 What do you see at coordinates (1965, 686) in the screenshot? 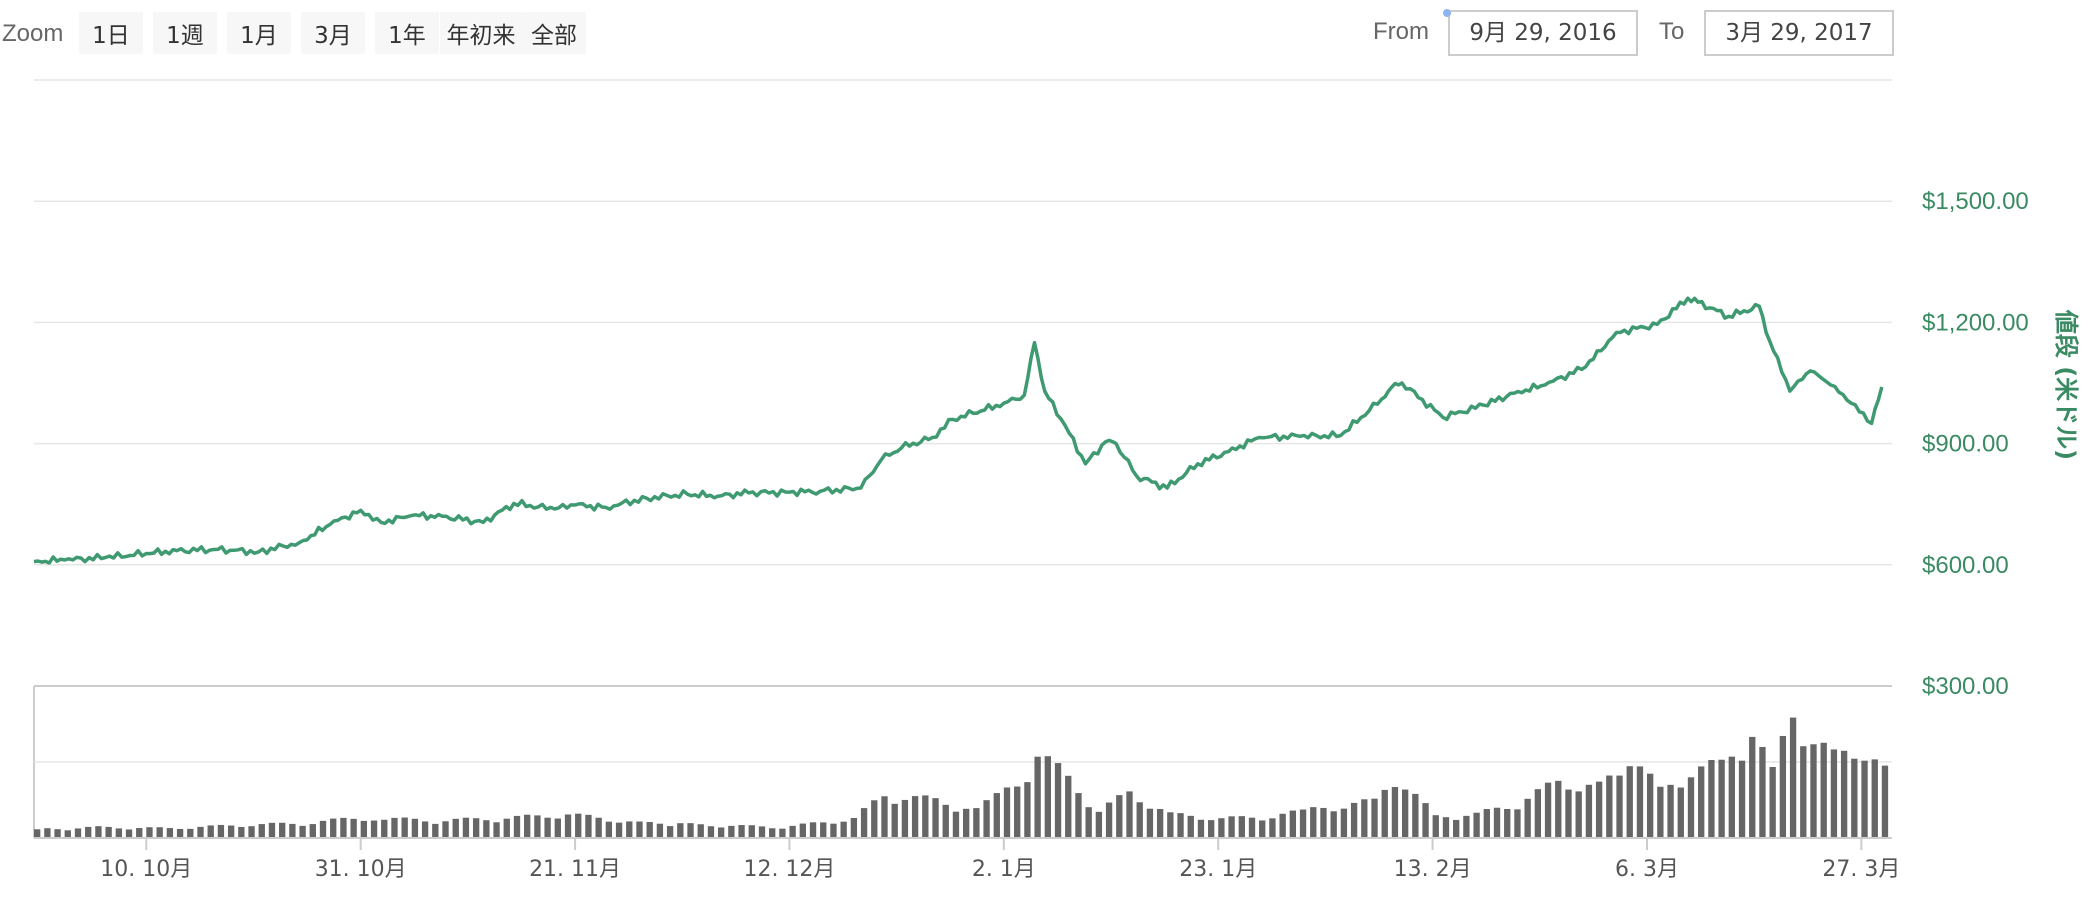
I see `y-tick-label: $300.00` at bounding box center [1965, 686].